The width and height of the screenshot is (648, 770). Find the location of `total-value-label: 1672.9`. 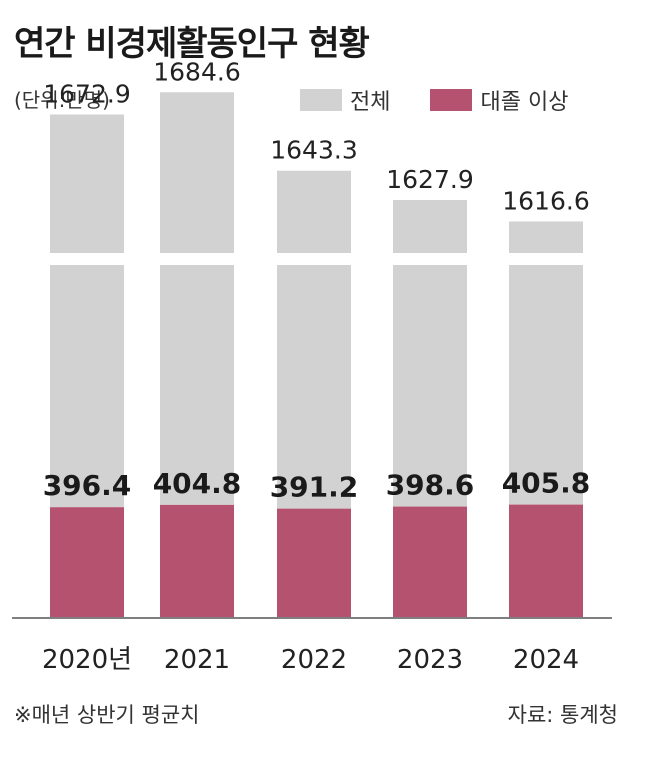

total-value-label: 1672.9 is located at coordinates (86, 93).